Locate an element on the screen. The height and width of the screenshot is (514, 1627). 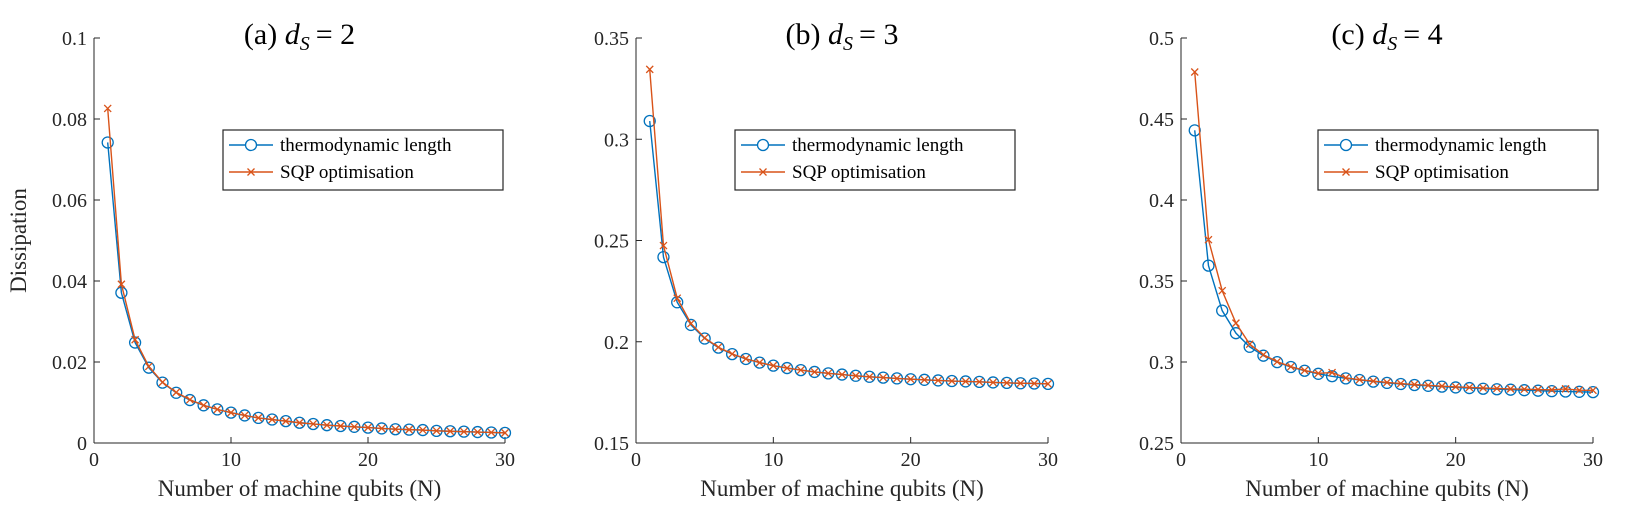
x-tick-label: 30 is located at coordinates (1593, 460).